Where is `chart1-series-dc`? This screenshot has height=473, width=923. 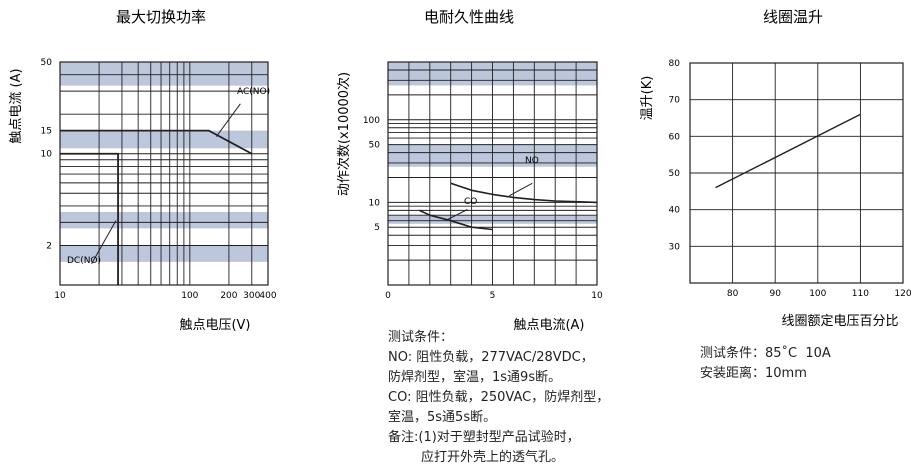
chart1-series-dc is located at coordinates (89, 218).